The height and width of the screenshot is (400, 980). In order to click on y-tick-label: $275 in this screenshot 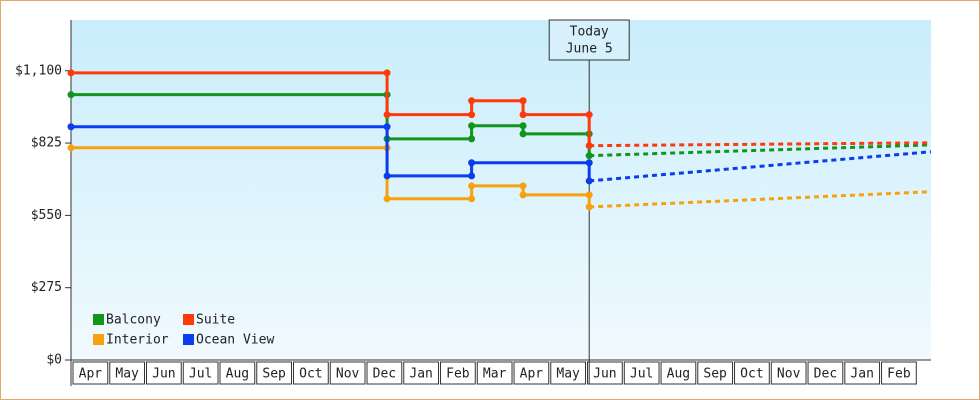, I will do `click(46, 287)`.